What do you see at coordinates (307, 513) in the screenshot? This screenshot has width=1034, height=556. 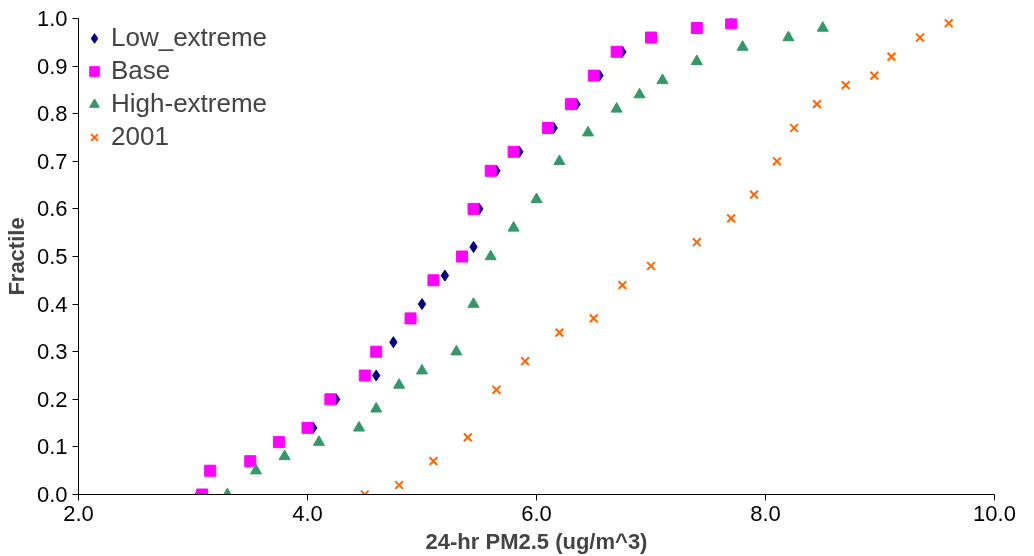 I see `x-tick-label: 4.0` at bounding box center [307, 513].